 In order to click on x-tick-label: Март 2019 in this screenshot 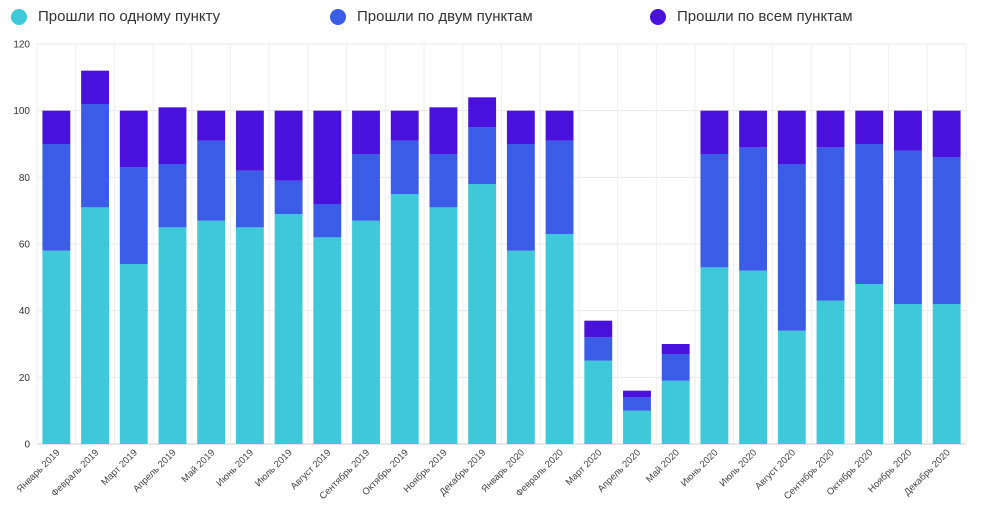, I will do `click(119, 467)`.